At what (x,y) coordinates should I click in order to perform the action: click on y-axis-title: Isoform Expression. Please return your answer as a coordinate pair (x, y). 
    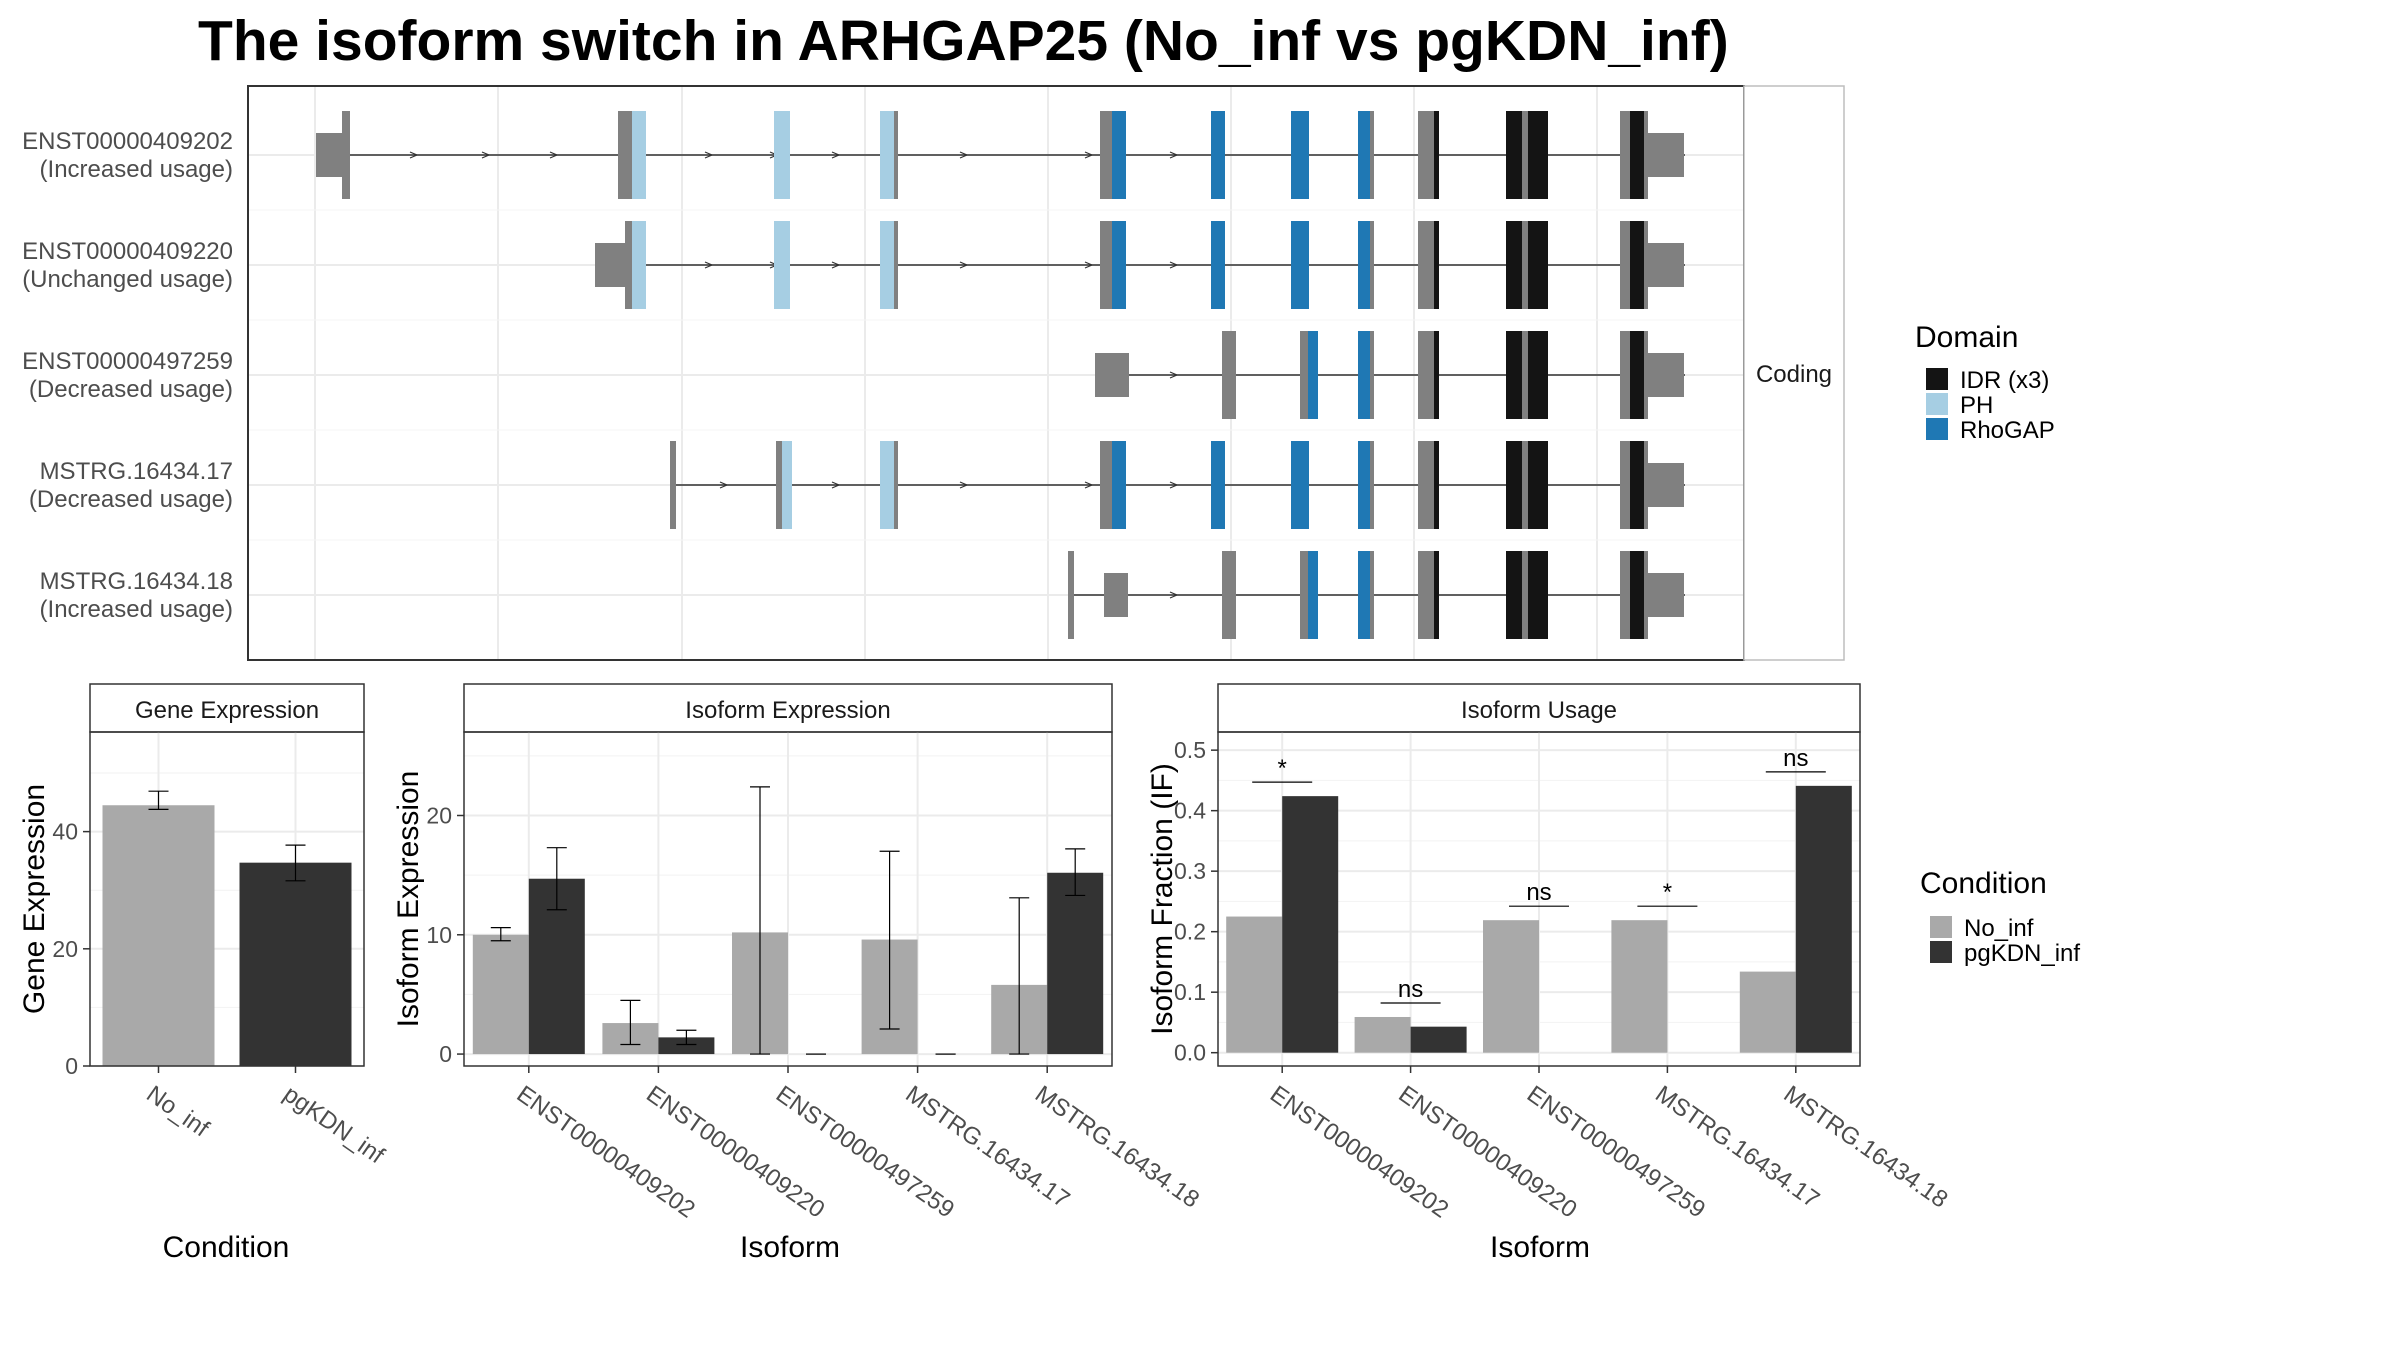
    Looking at the image, I should click on (408, 899).